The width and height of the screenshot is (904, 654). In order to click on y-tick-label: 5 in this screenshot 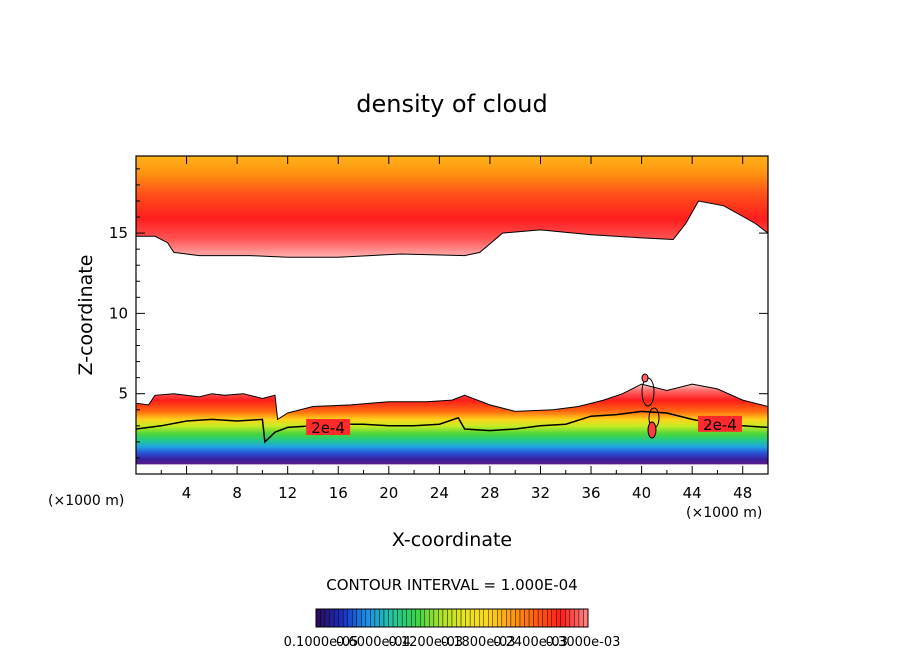, I will do `click(123, 394)`.